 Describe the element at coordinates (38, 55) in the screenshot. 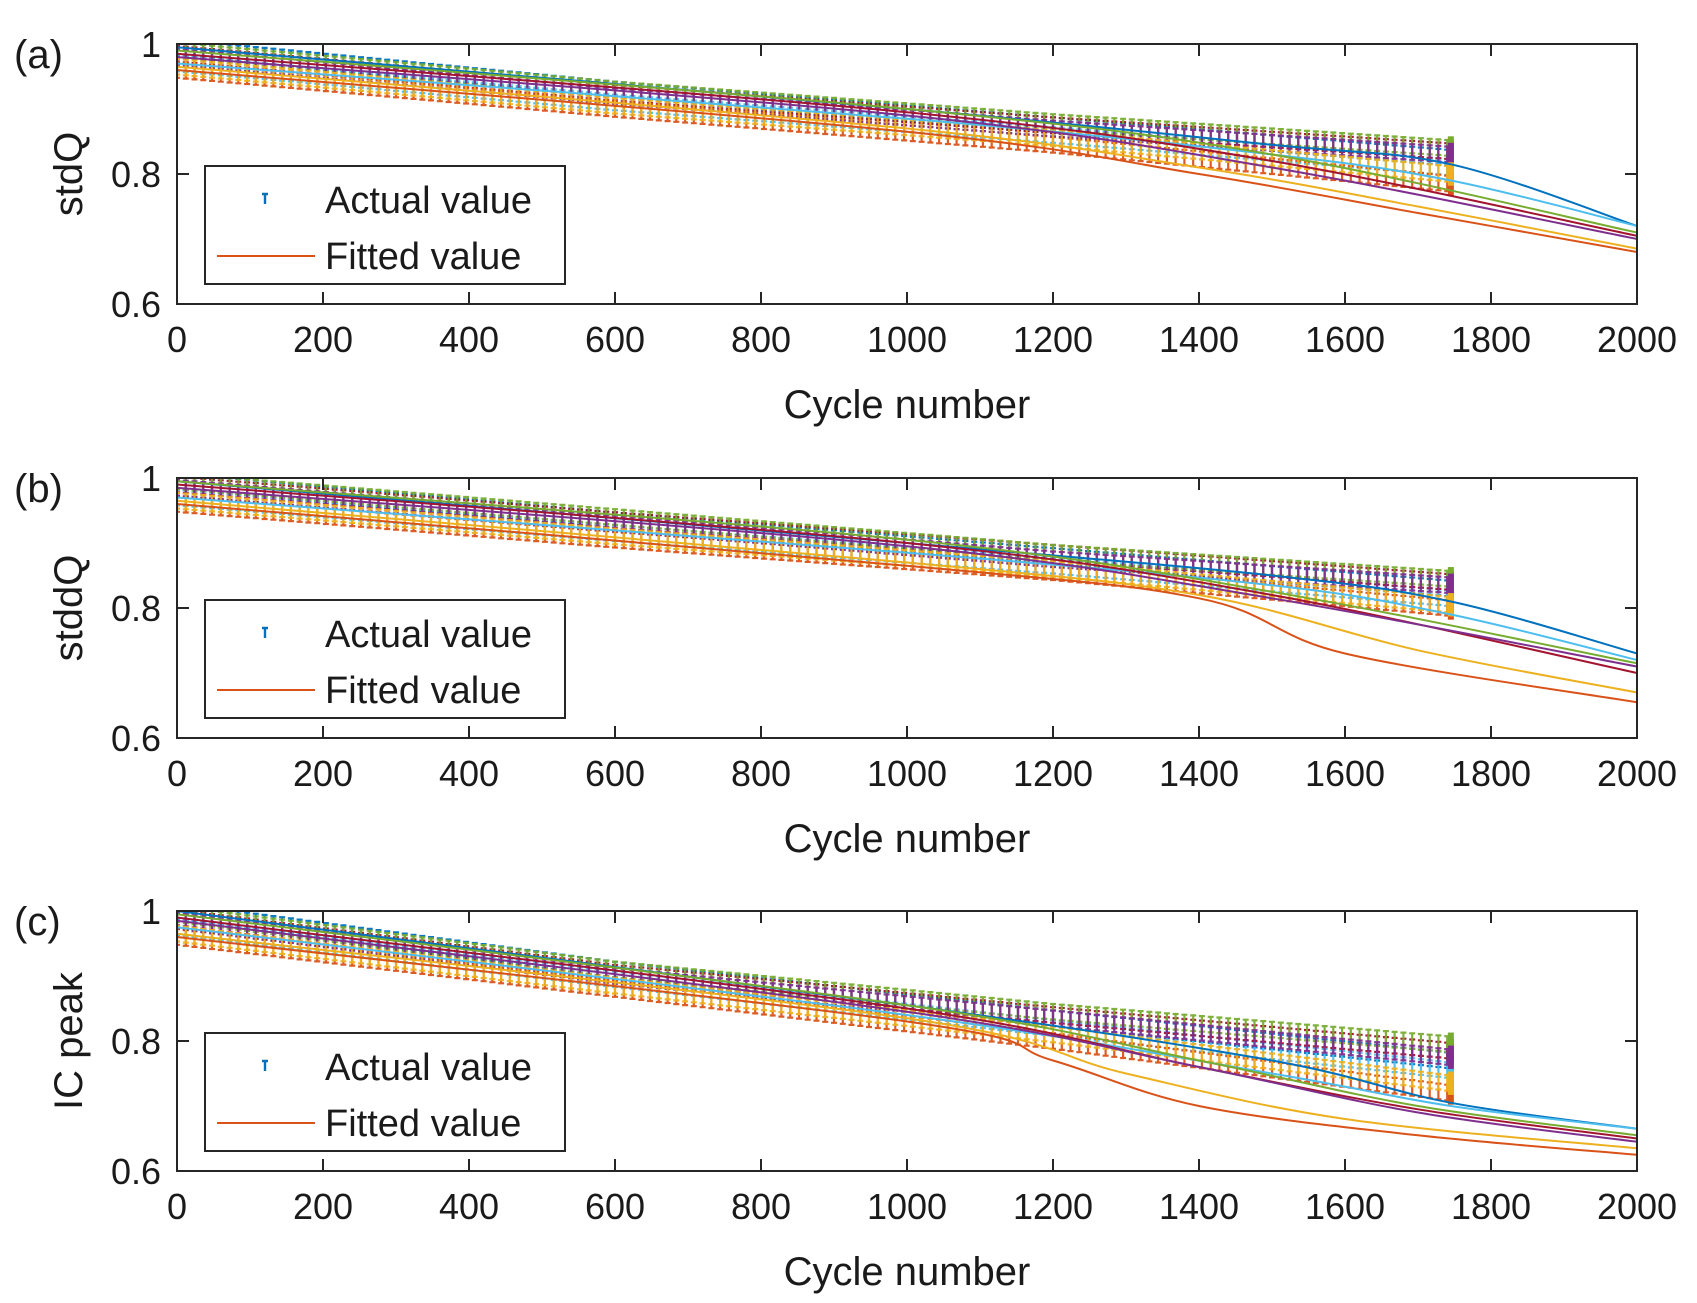

I see `panel-label: (a)` at that location.